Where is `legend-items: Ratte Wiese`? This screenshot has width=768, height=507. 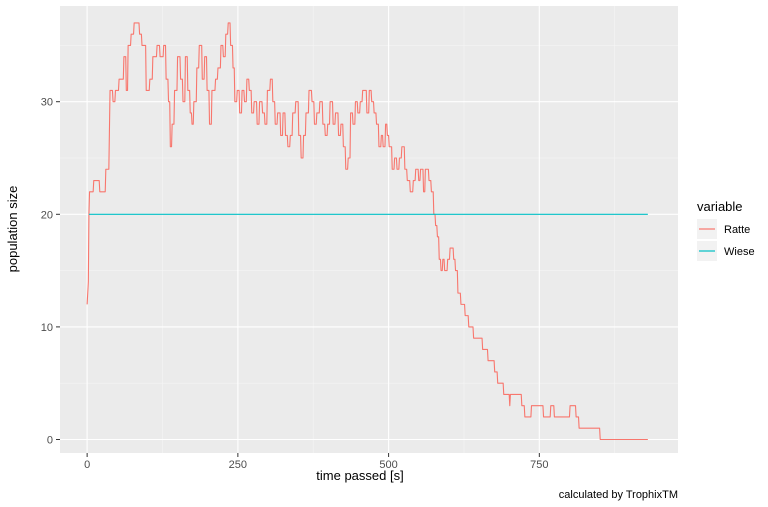 legend-items: Ratte Wiese is located at coordinates (726, 240).